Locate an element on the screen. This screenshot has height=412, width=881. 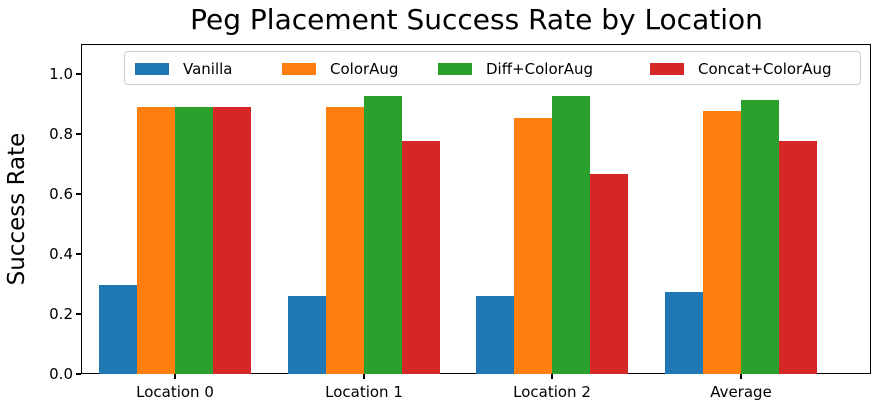
legend-item-diff-coloraug: Diff+ColorAug is located at coordinates (515, 69).